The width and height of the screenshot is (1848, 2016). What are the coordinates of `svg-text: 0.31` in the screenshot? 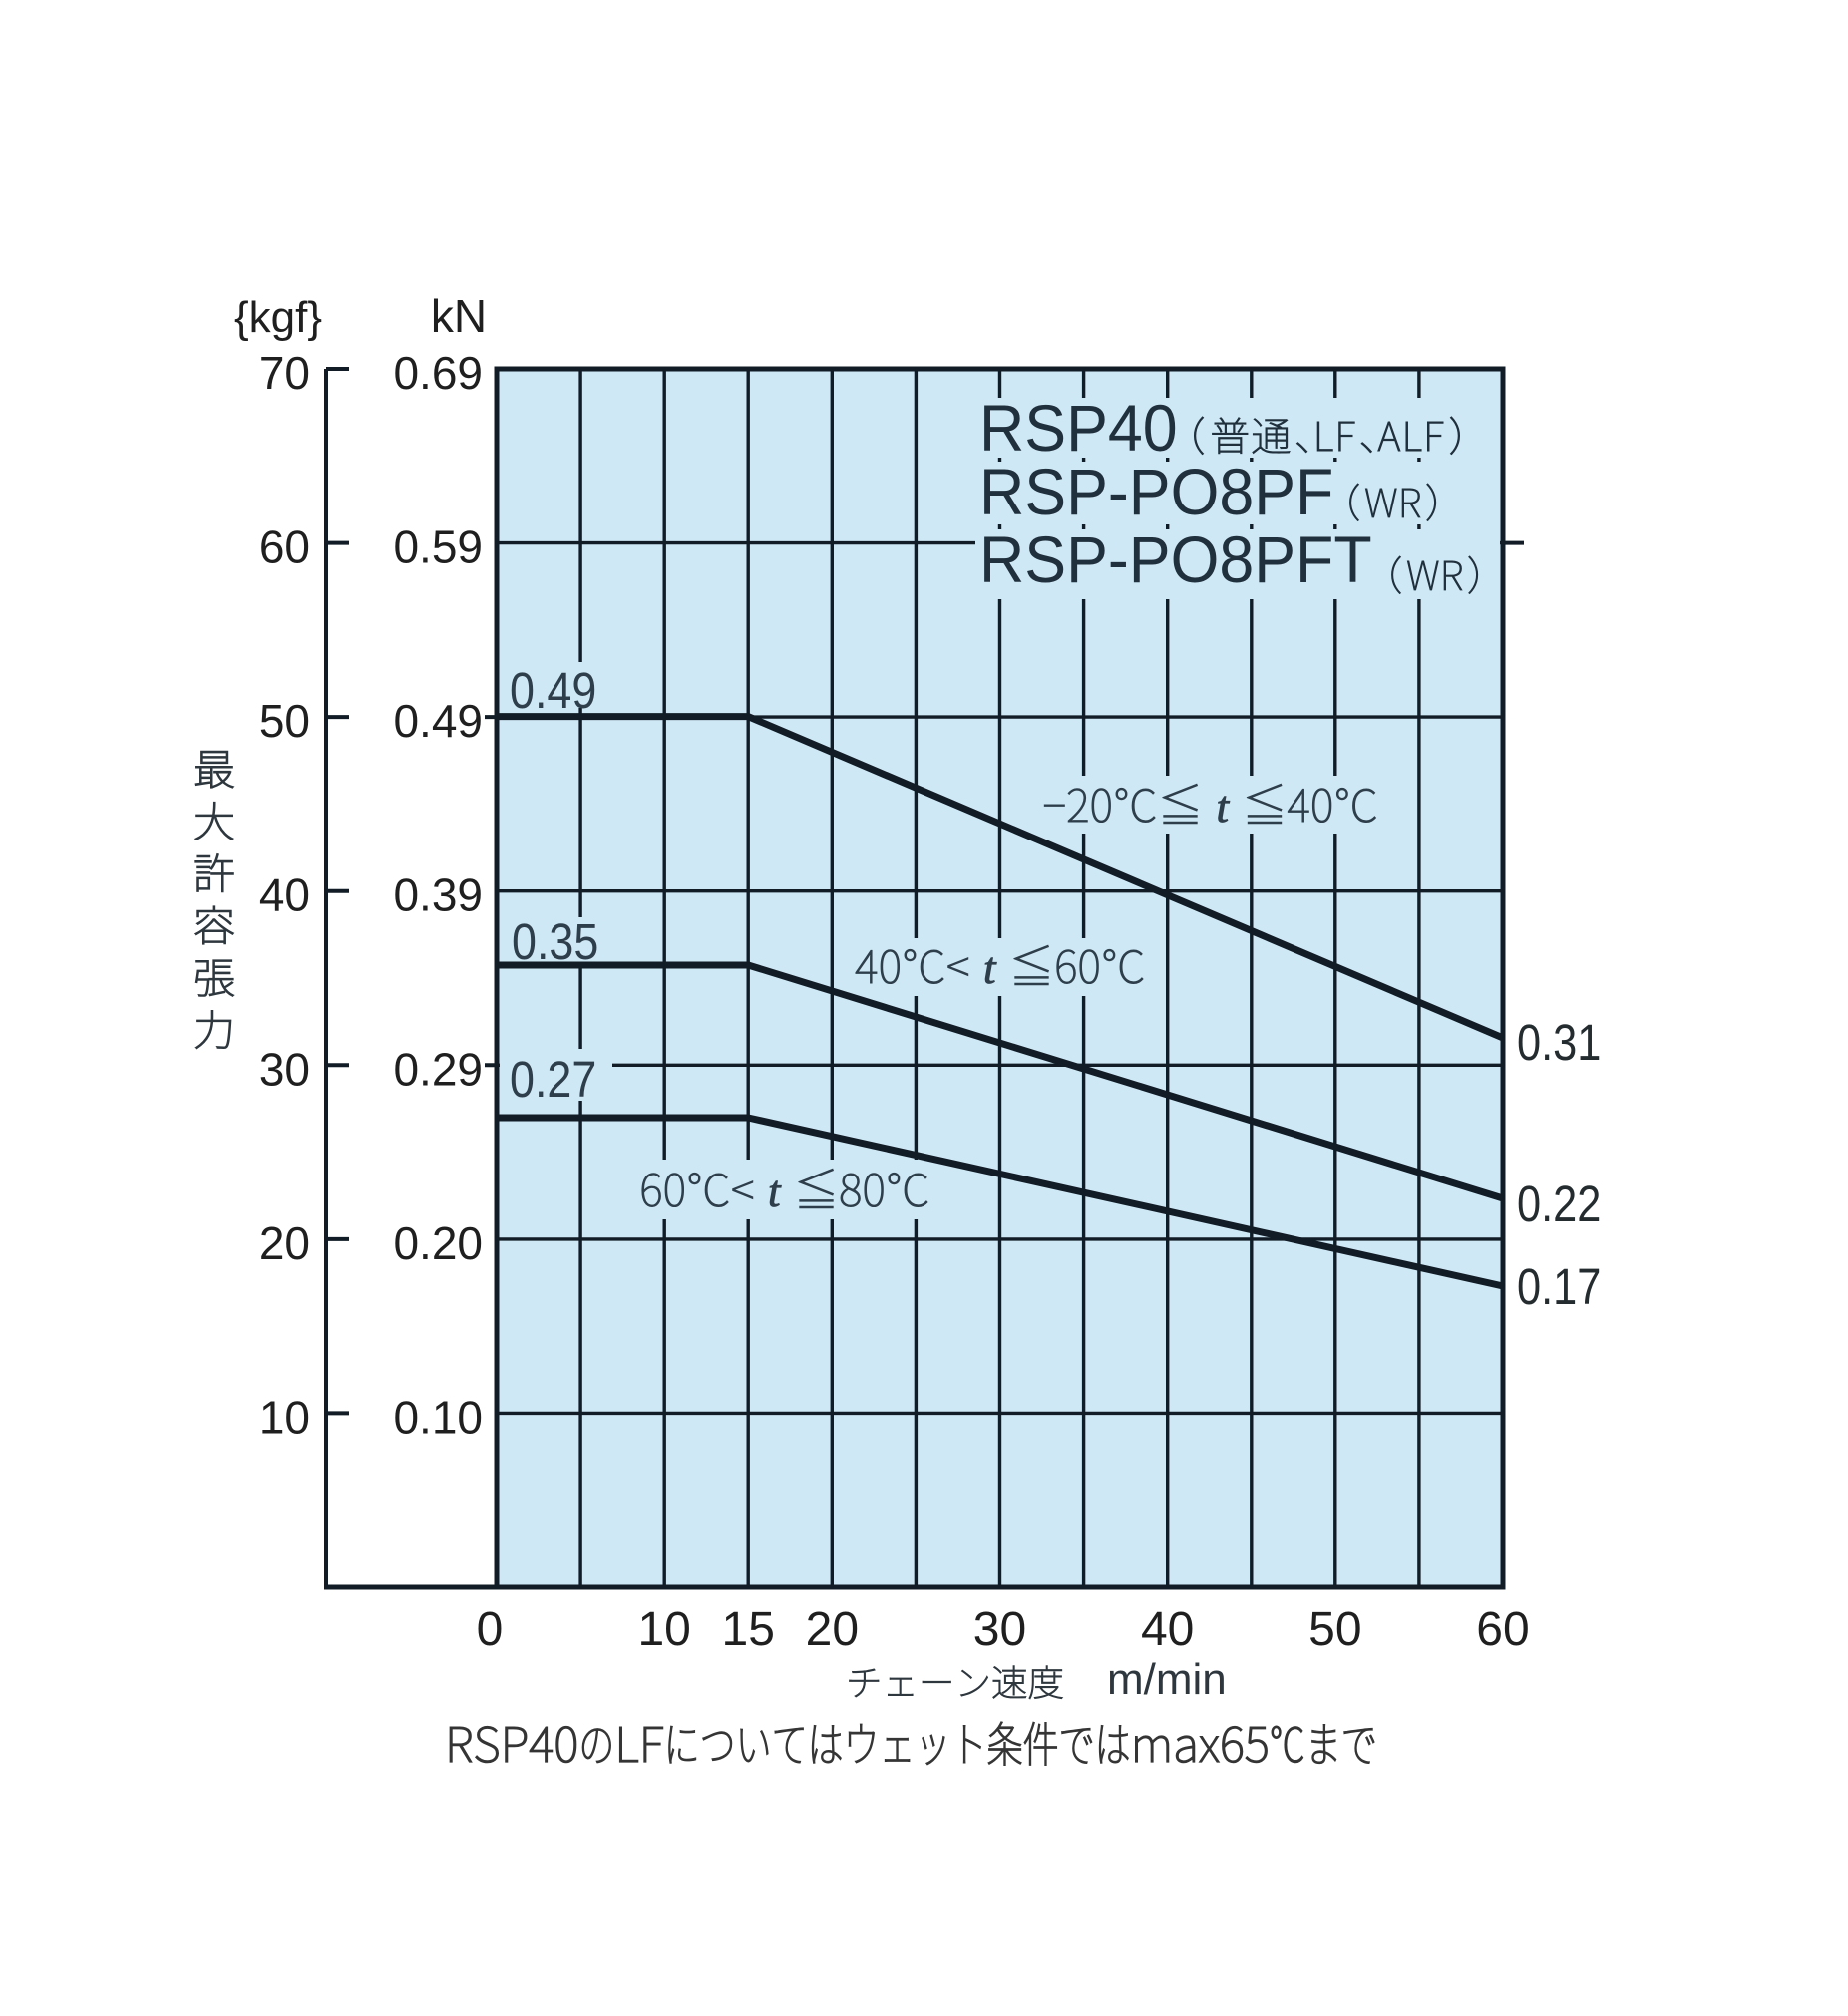 It's located at (1559, 1043).